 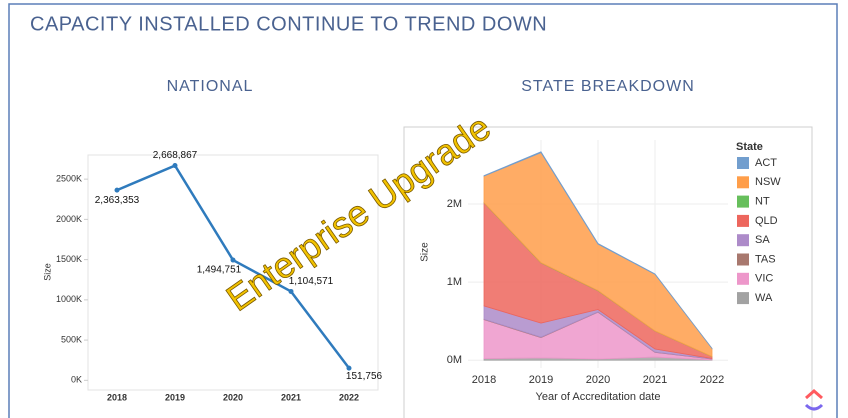 What do you see at coordinates (764, 298) in the screenshot?
I see `legend-label: WA` at bounding box center [764, 298].